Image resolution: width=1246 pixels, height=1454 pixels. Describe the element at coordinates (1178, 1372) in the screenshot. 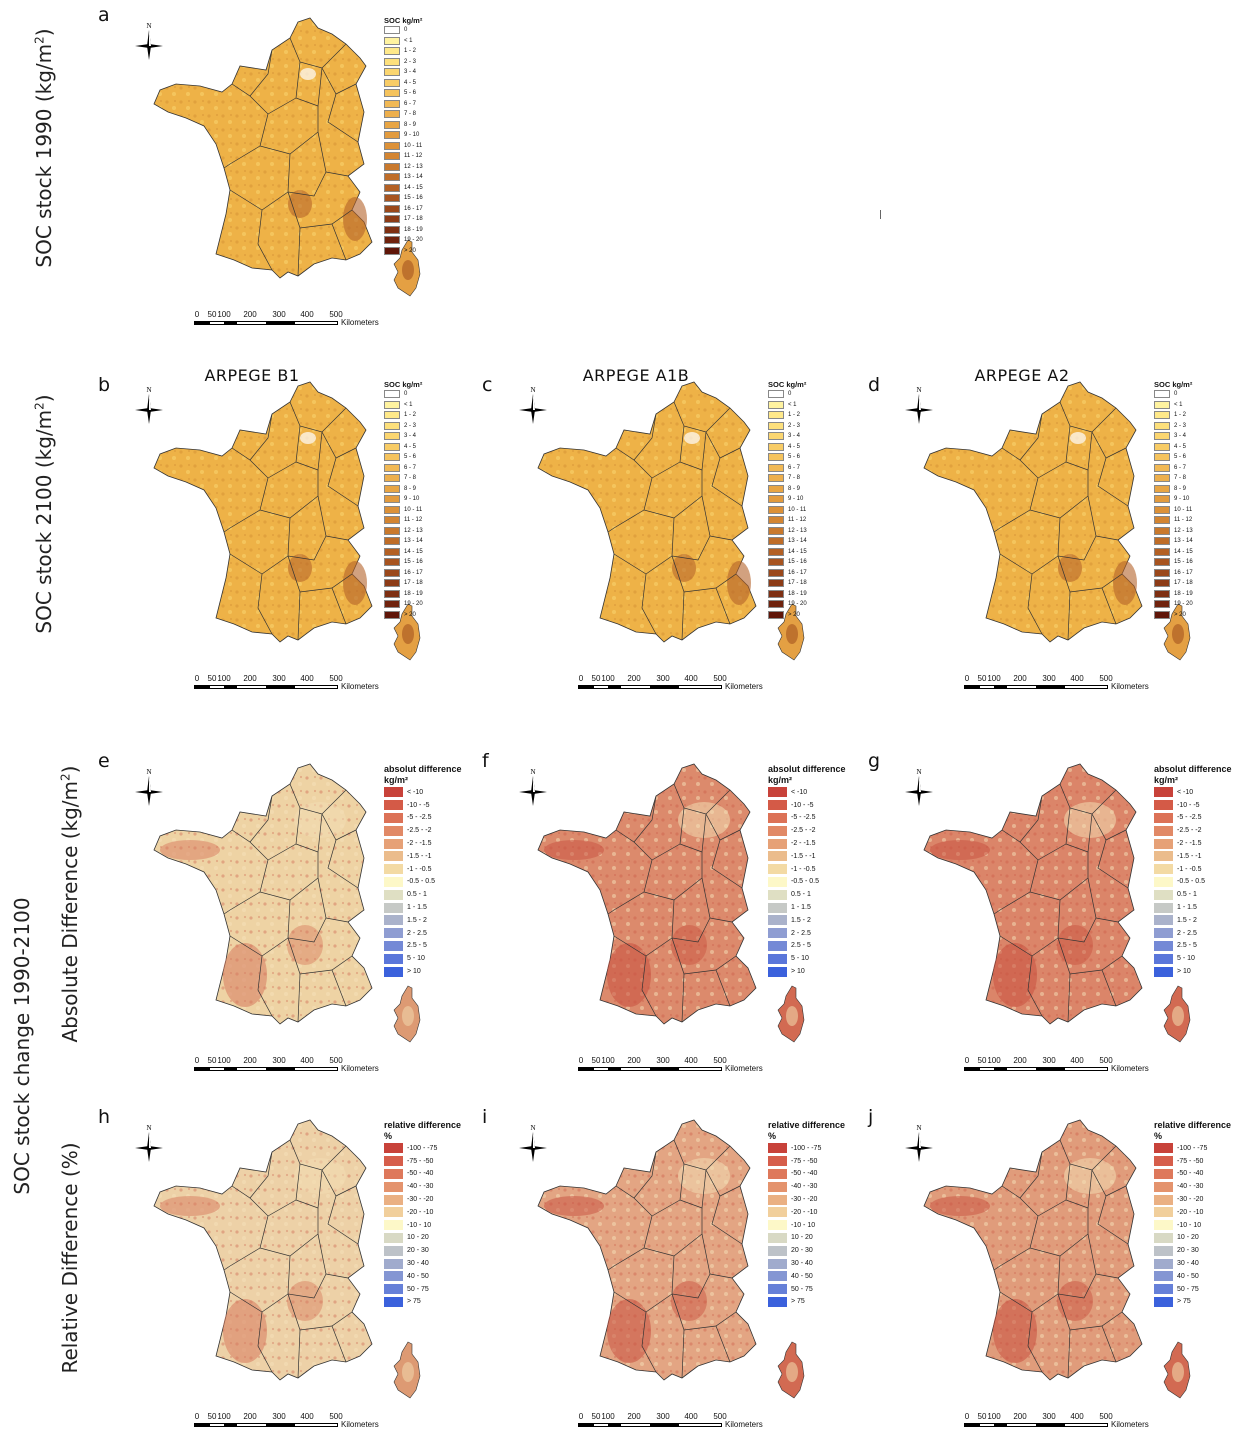

I see `corsica-relief` at that location.